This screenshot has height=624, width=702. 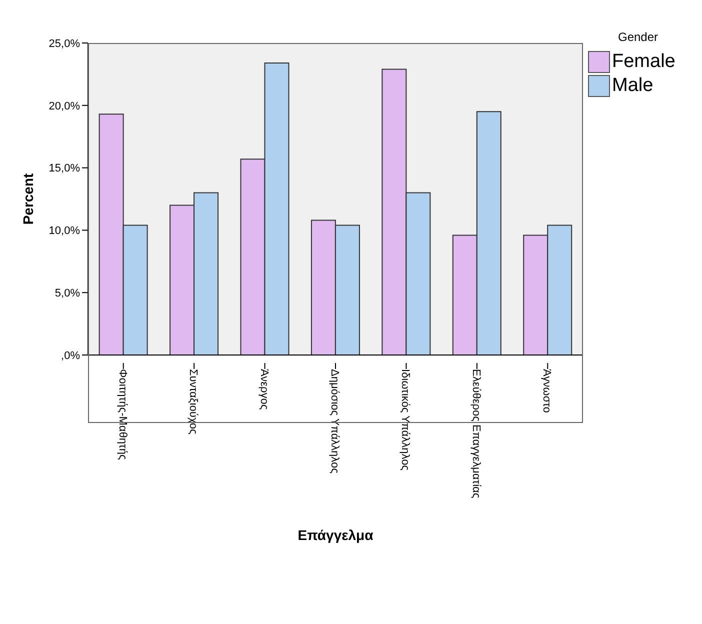 What do you see at coordinates (193, 401) in the screenshot?
I see `x-tick-label: Συνταξιούχος` at bounding box center [193, 401].